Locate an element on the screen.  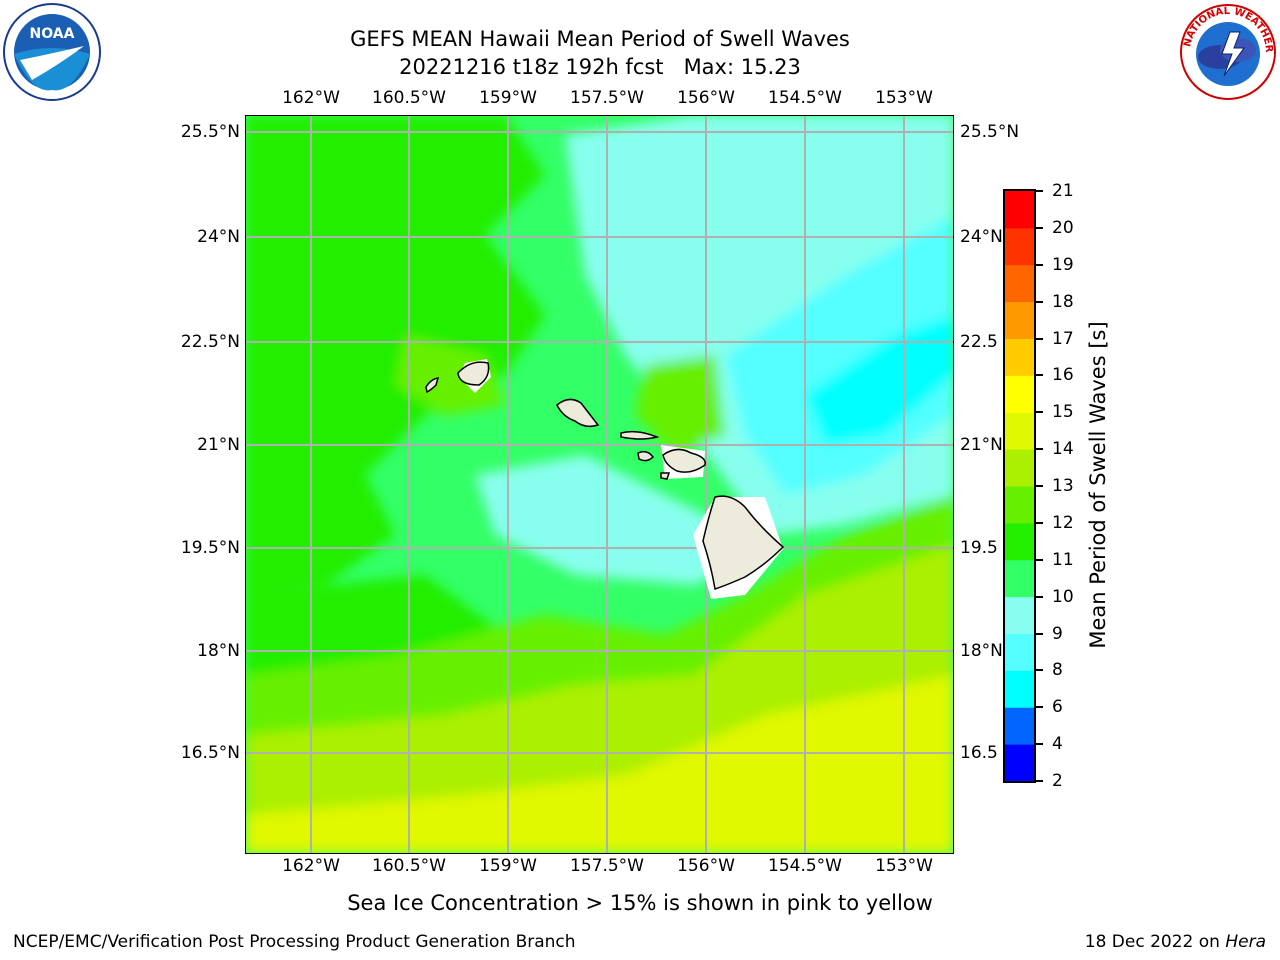
nws-logo: NATIONAL WEATHER SERVICE is located at coordinates (1227, 51).